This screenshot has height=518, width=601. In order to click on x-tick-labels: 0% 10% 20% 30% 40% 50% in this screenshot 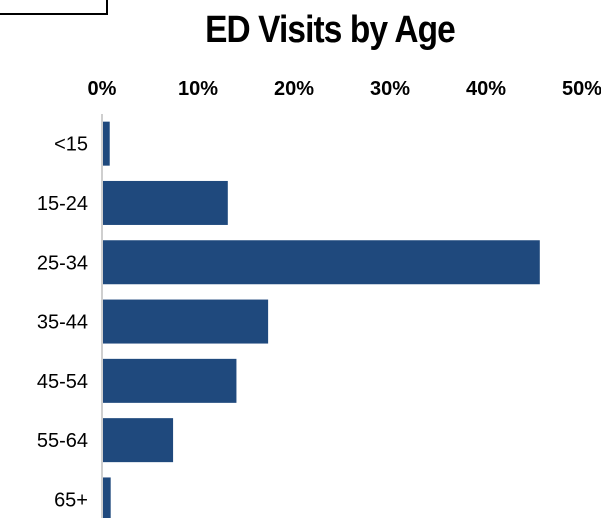, I will do `click(344, 89)`.